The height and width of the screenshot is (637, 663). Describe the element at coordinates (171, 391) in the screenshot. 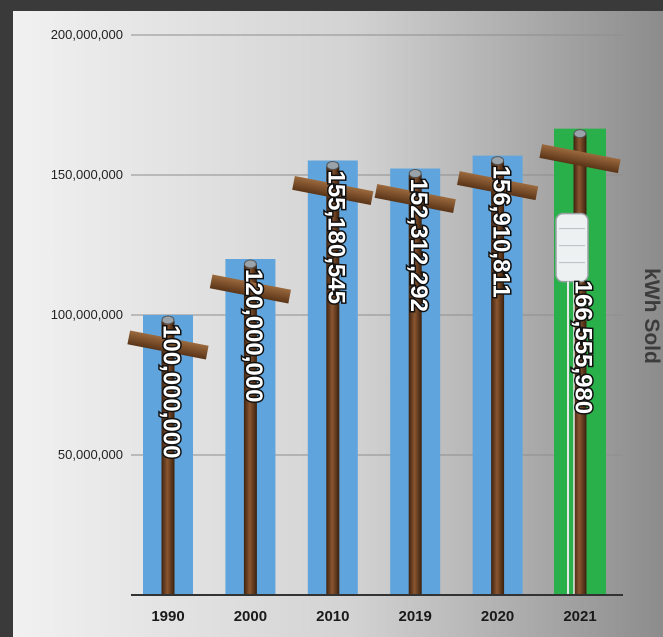

I see `data-label: 100,000,000` at that location.